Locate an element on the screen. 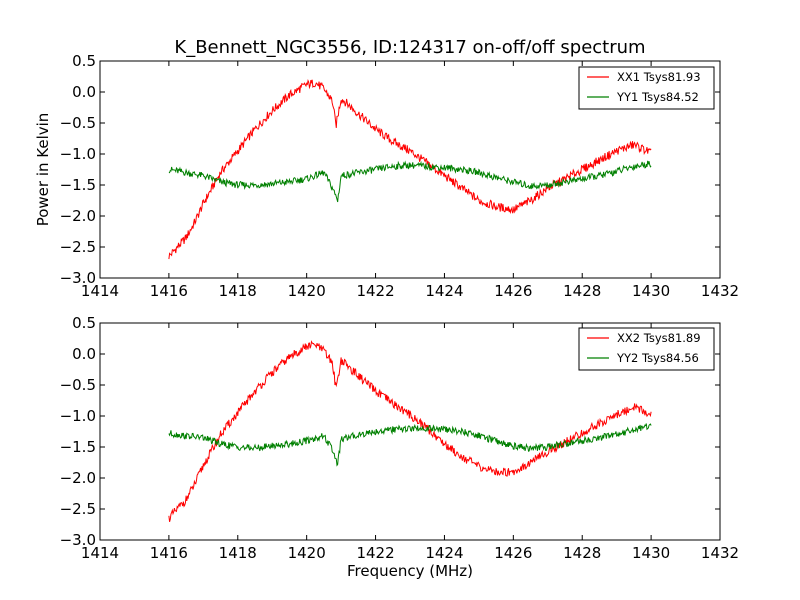 The height and width of the screenshot is (600, 800). series-line-yy1 is located at coordinates (410, 181).